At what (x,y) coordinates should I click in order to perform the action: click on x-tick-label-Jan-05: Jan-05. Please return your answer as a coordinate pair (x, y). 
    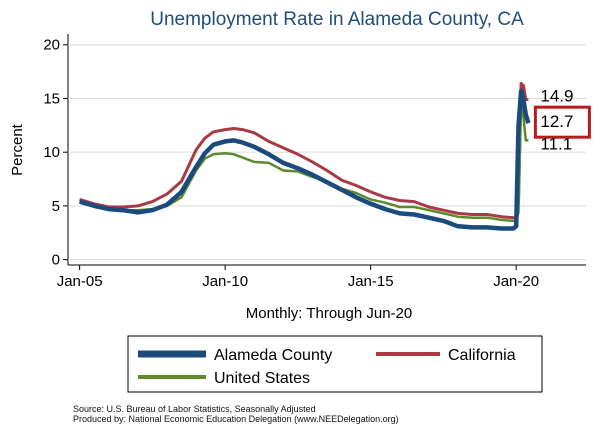
    Looking at the image, I should click on (80, 281).